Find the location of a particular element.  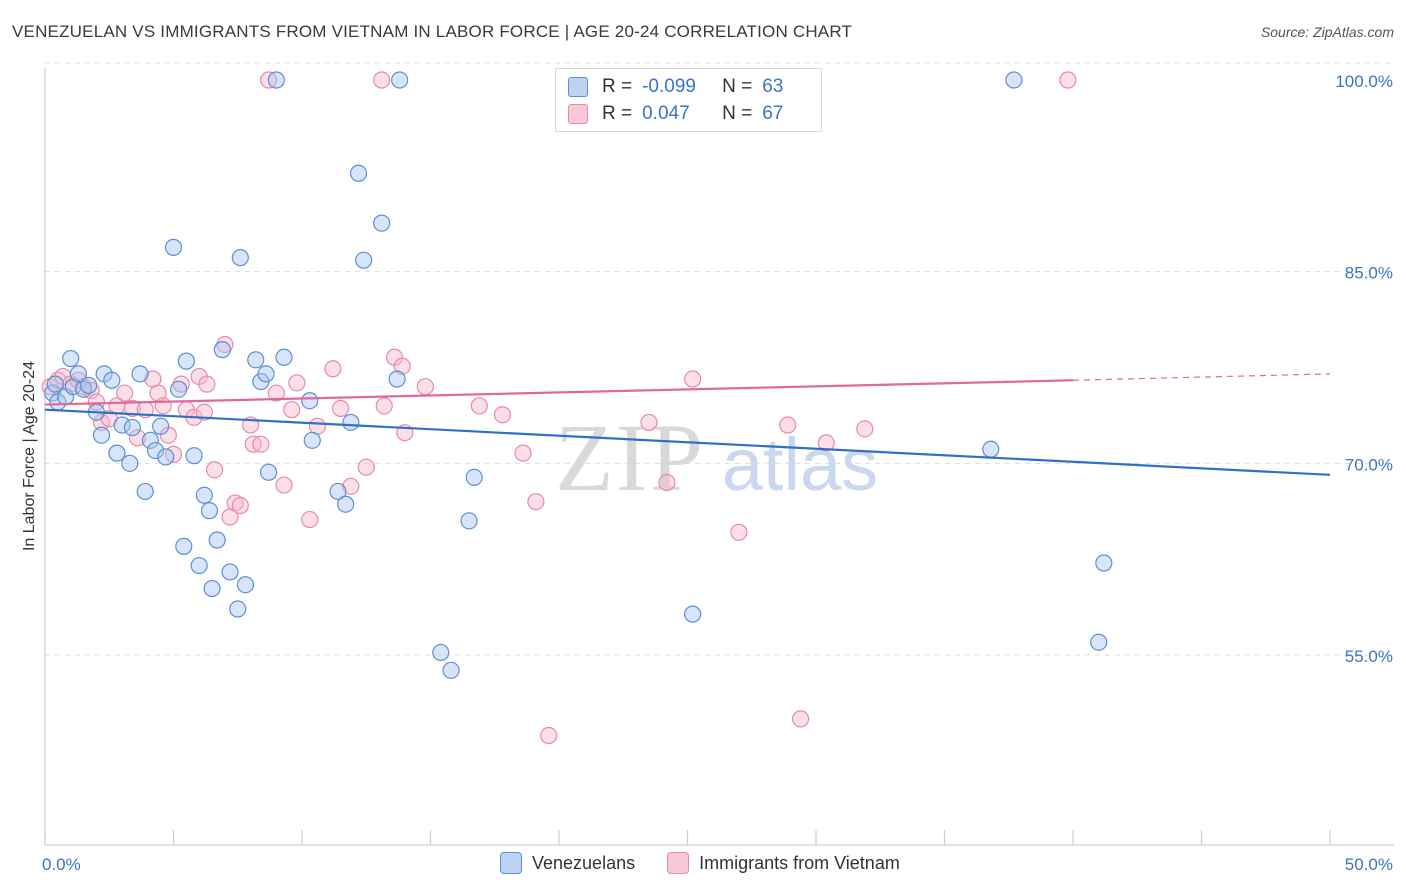

legend-label-vietnam: Immigrants from Vietnam is located at coordinates (799, 862).